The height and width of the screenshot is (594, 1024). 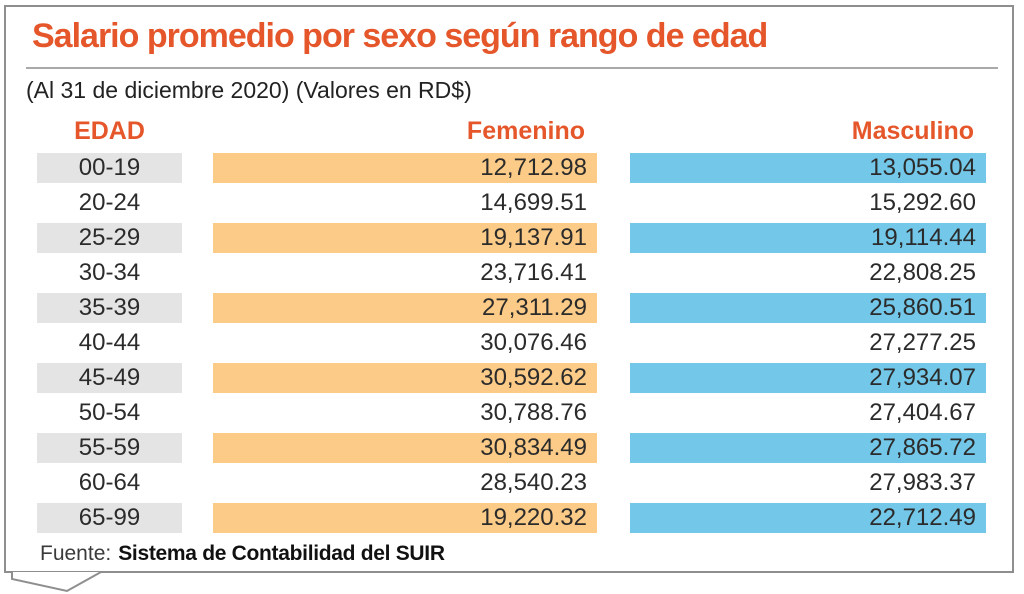 I want to click on table-row: 25-29 19,137.91 19,114.44, so click(x=509, y=238).